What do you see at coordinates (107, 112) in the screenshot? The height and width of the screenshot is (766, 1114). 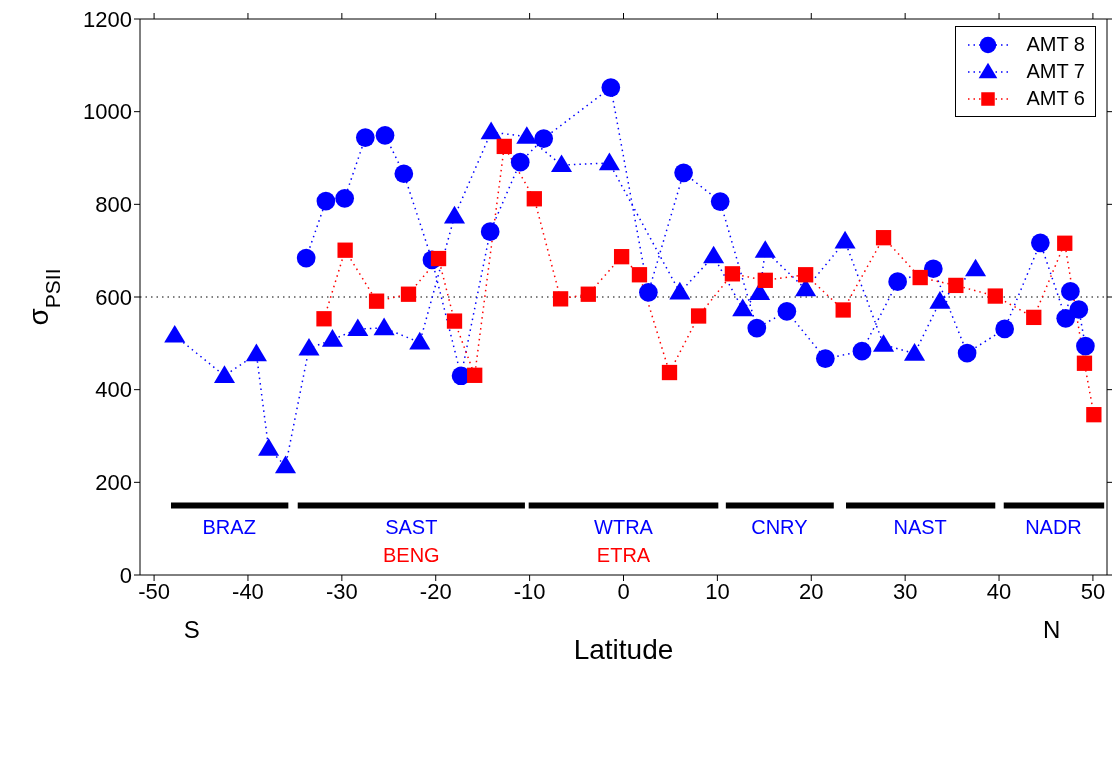 I see `y-tick-label: 1000` at bounding box center [107, 112].